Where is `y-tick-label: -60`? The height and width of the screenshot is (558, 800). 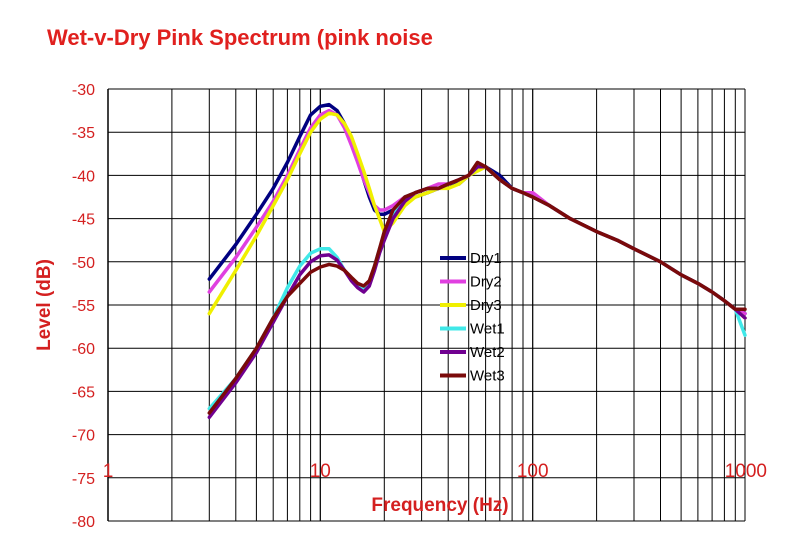 y-tick-label: -60 is located at coordinates (83, 349).